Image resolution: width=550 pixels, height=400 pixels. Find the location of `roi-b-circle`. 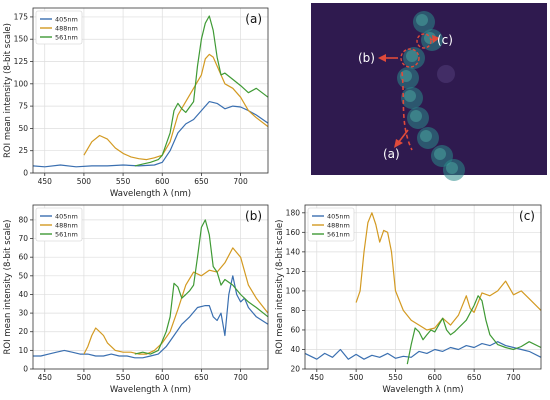

roi-b-circle is located at coordinates (410, 58).